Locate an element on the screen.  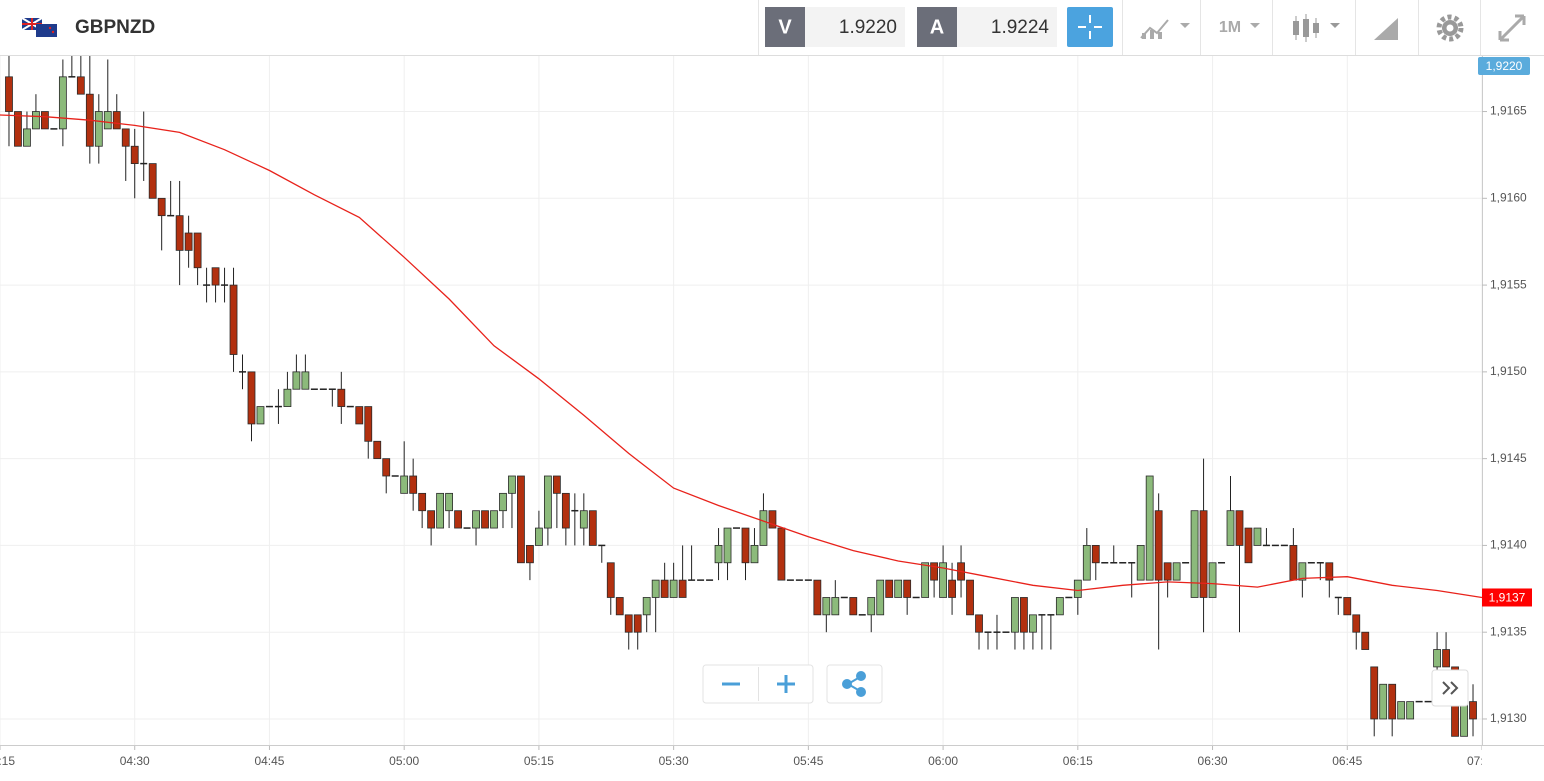
chart-type-button is located at coordinates (1165, 29).